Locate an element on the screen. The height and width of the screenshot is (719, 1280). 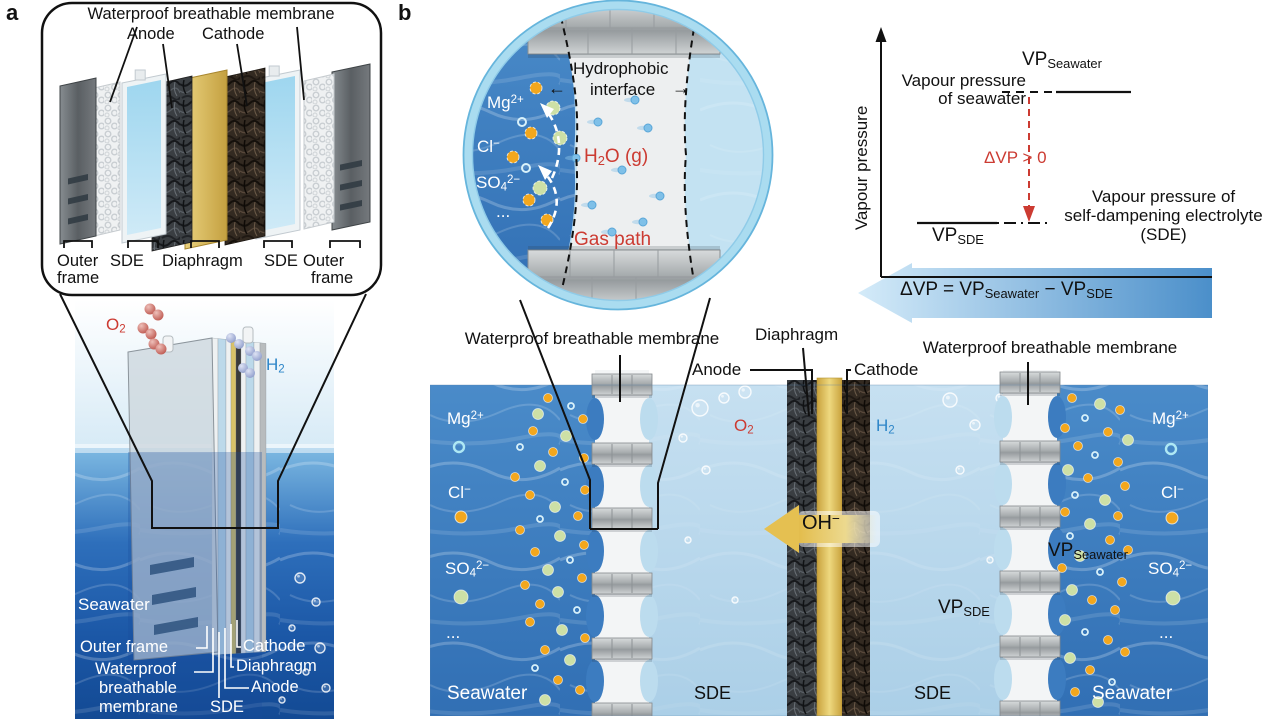
oh-label: OH− is located at coordinates (821, 523).